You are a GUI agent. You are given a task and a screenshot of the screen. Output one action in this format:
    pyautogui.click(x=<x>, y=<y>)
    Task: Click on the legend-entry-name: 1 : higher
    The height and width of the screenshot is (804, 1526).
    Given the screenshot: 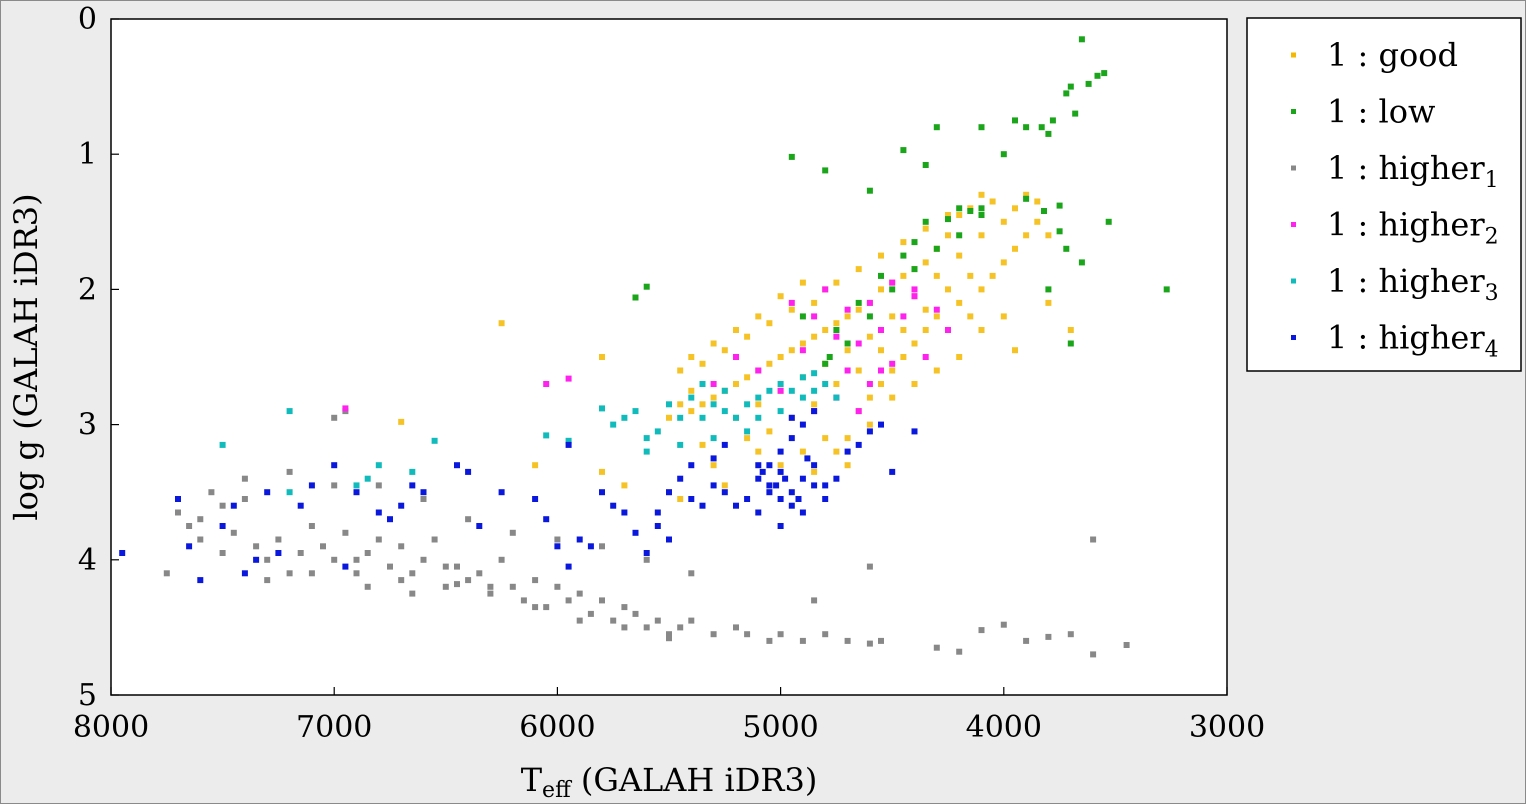 What is the action you would take?
    pyautogui.click(x=1406, y=168)
    